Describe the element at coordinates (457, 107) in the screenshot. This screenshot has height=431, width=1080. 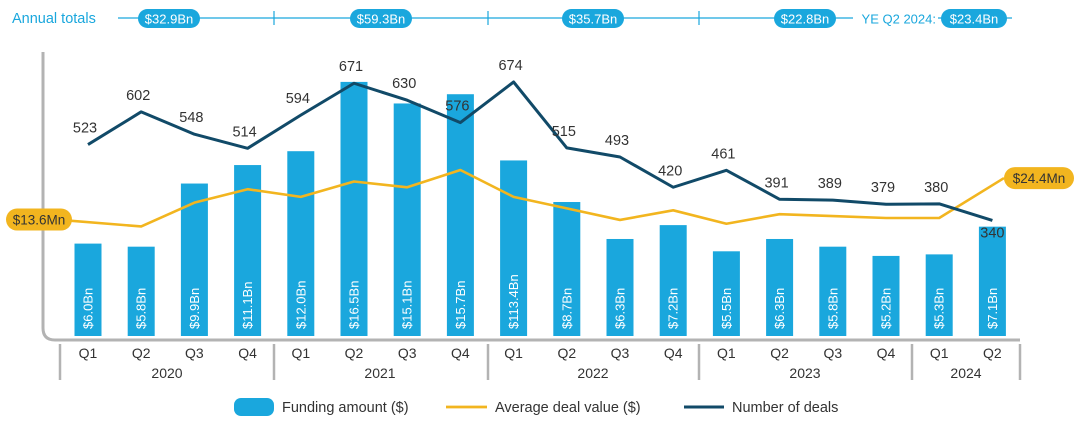
I see `number-of-deals-label: 576` at that location.